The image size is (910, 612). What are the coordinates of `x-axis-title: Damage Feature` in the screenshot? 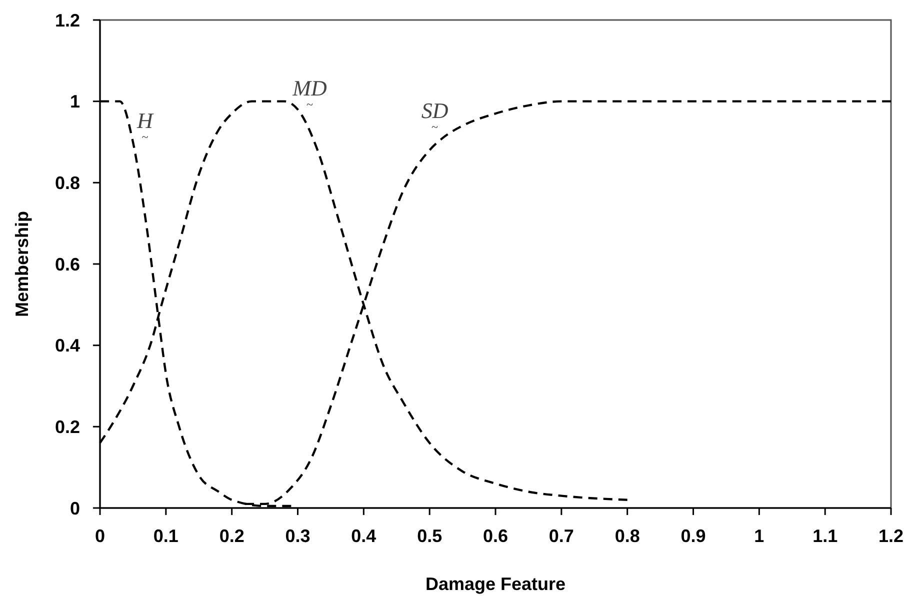 It's located at (495, 584).